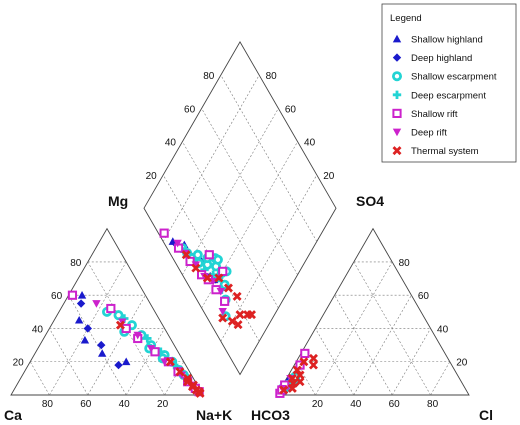 Image resolution: width=520 pixels, height=425 pixels. Describe the element at coordinates (272, 76) in the screenshot. I see `tick-label-diamond-right: 80` at that location.